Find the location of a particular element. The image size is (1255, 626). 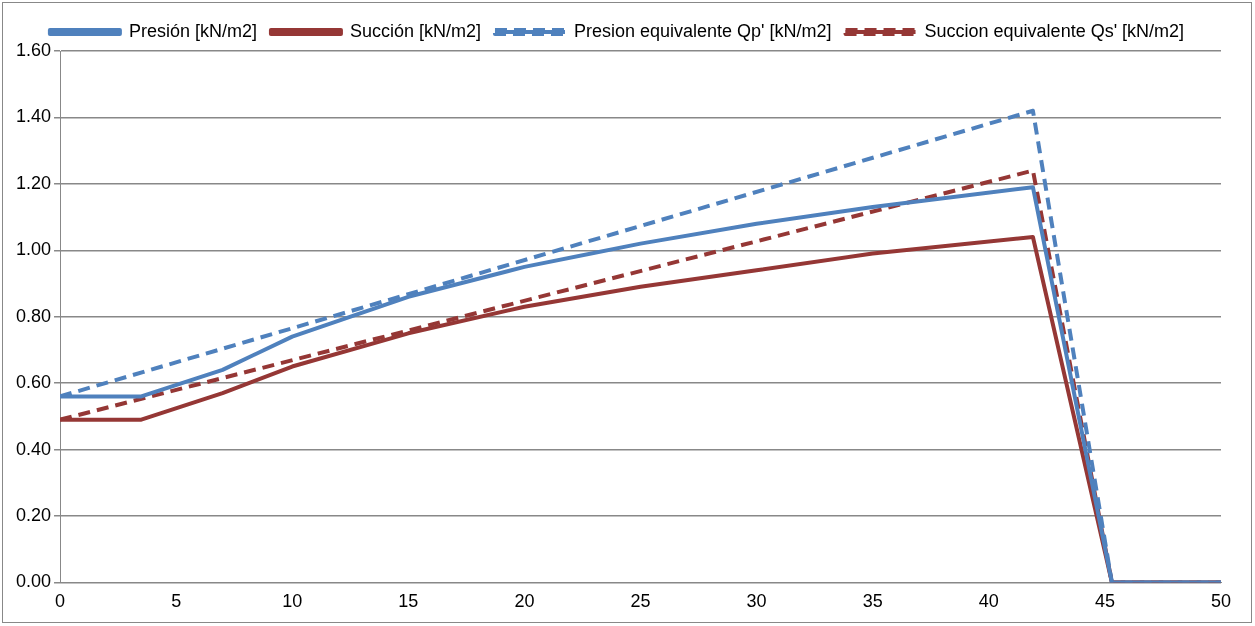

y-tick-label: 0.80 is located at coordinates (33, 315).